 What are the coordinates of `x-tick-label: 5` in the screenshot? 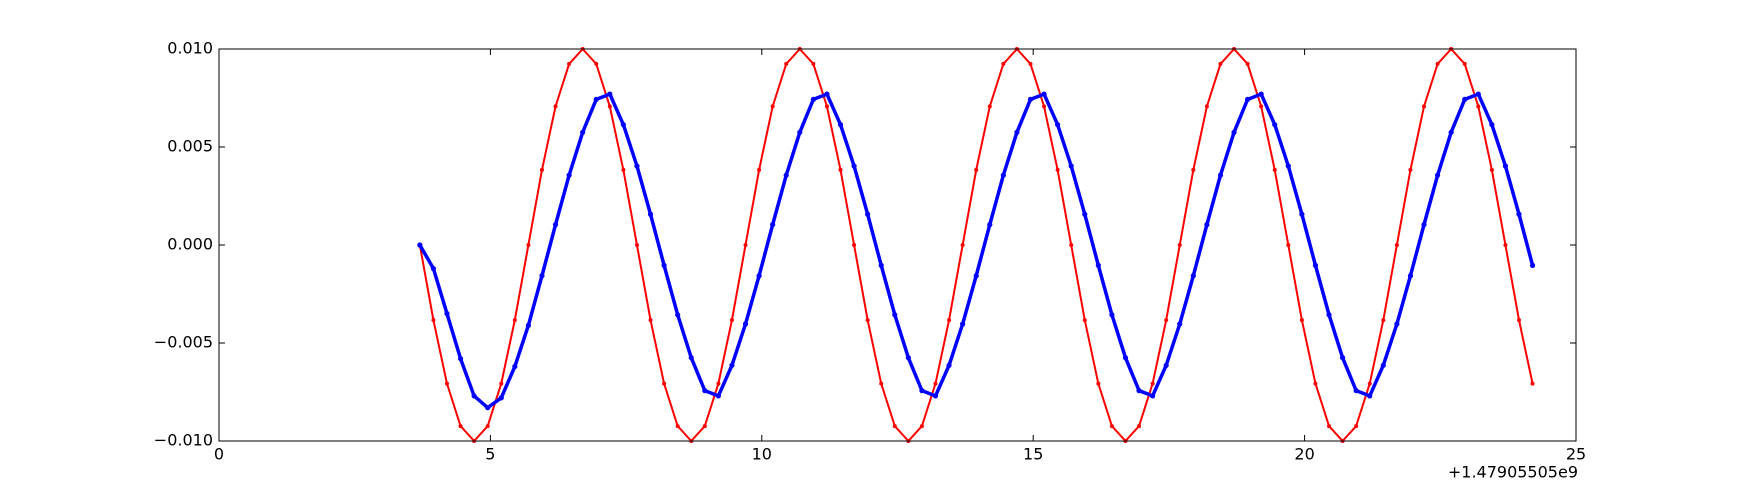 It's located at (490, 454).